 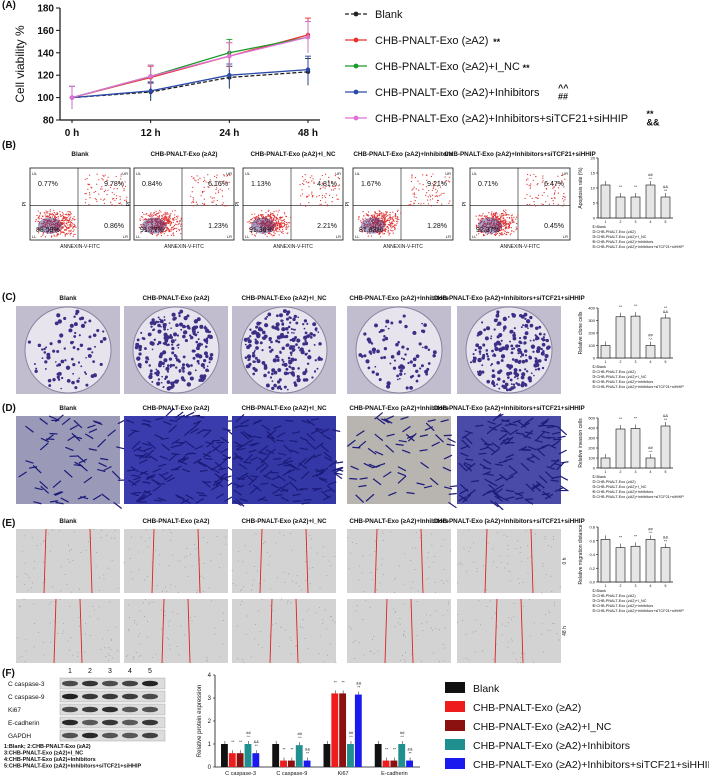 What do you see at coordinates (356, 92) in the screenshot?
I see `legend-swatch-marker` at bounding box center [356, 92].